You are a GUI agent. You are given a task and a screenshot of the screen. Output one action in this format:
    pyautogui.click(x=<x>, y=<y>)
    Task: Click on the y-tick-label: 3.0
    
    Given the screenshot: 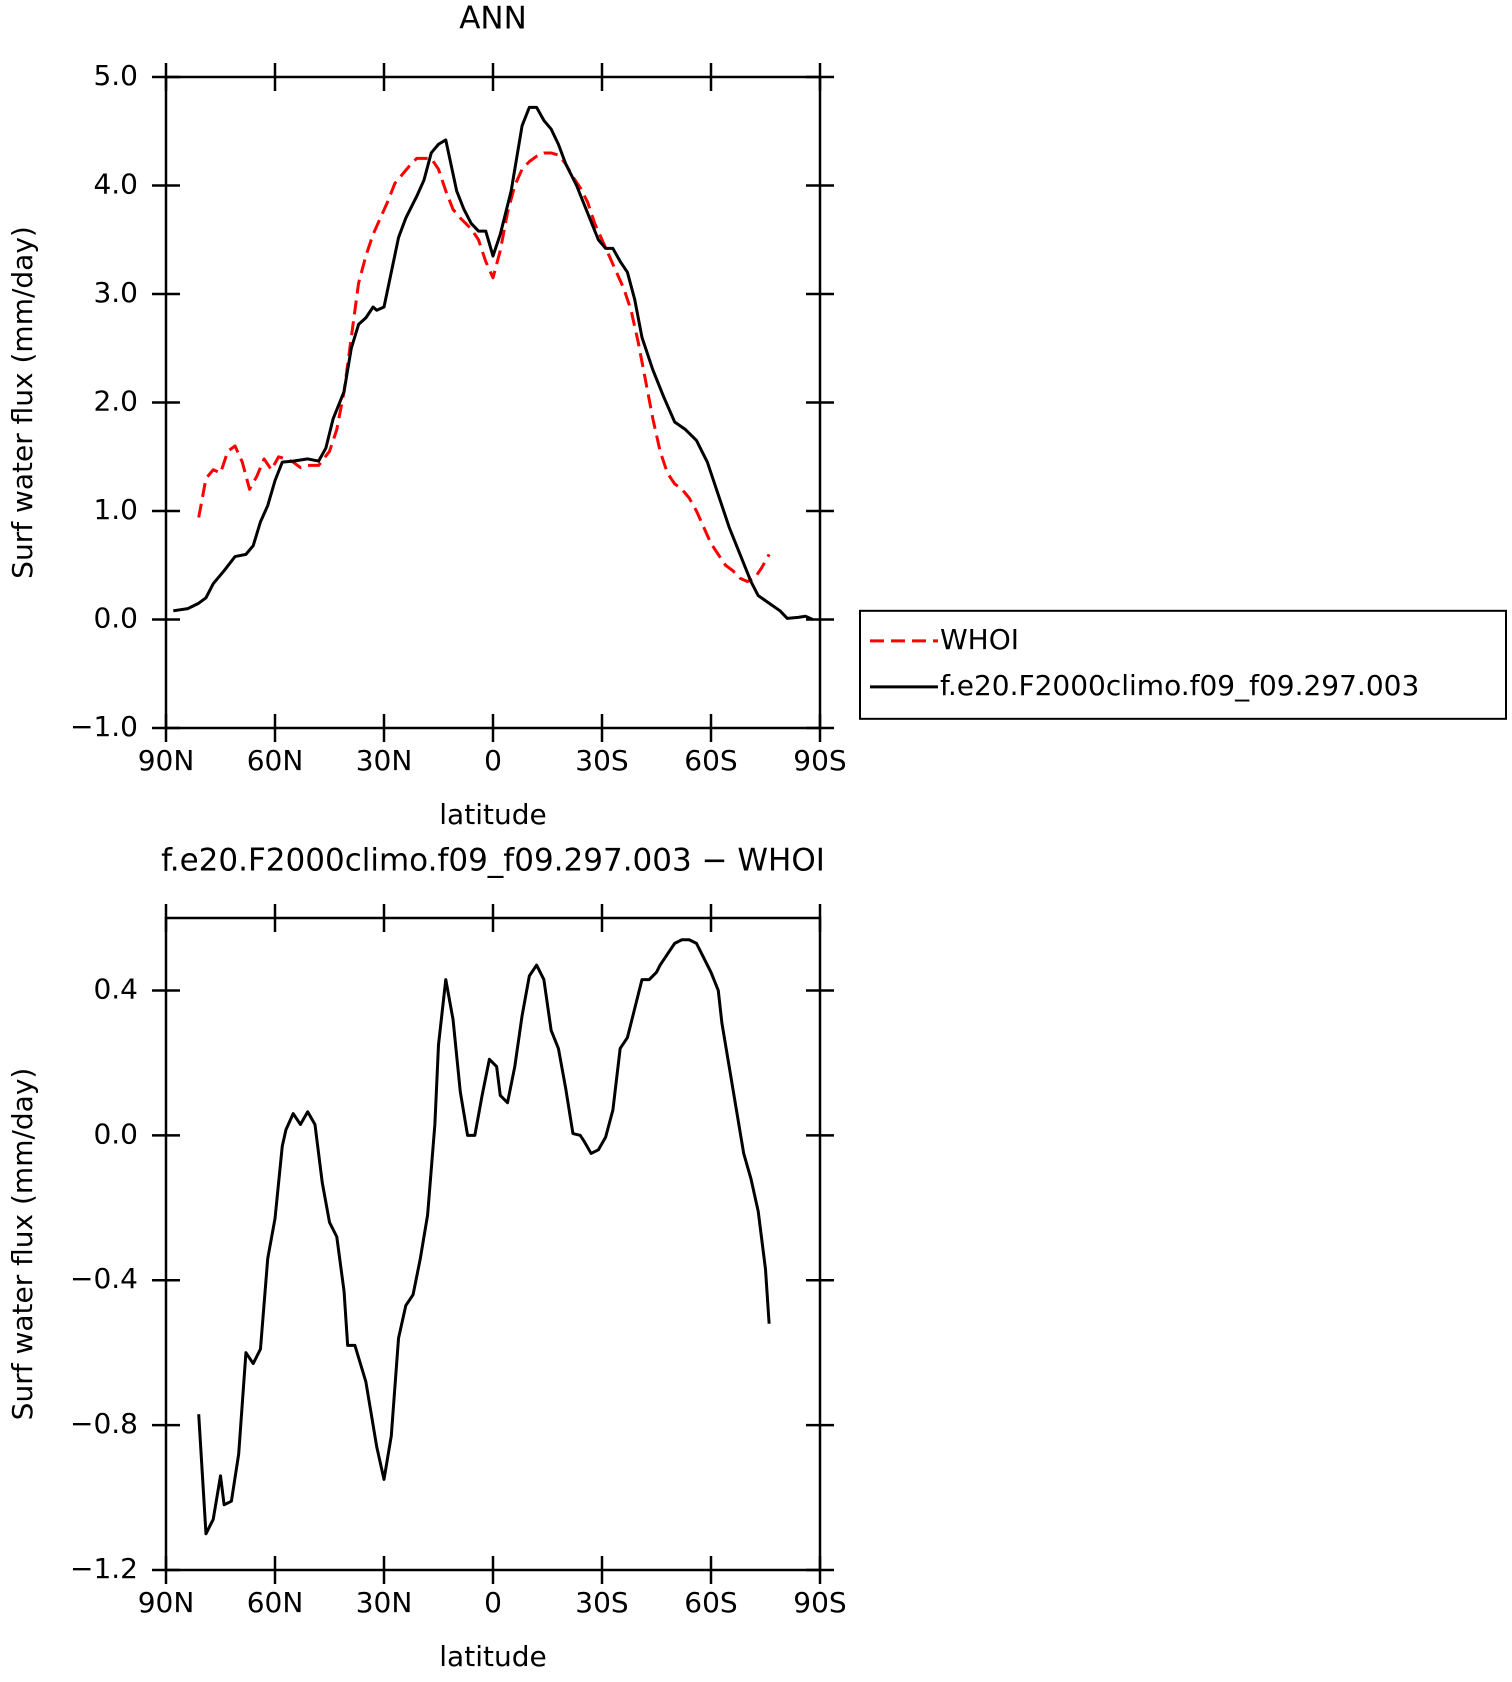 What is the action you would take?
    pyautogui.click(x=115, y=292)
    